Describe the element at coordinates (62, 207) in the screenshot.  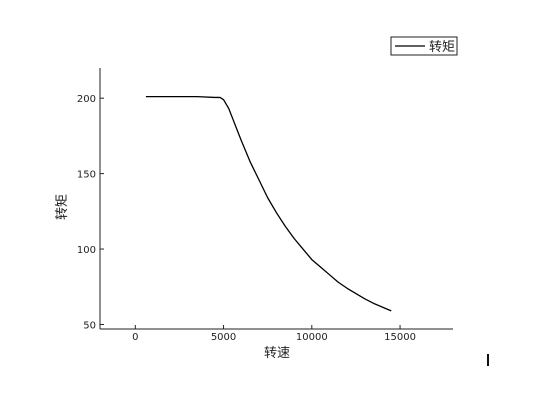
I see `y-axis-title: 转矩` at that location.